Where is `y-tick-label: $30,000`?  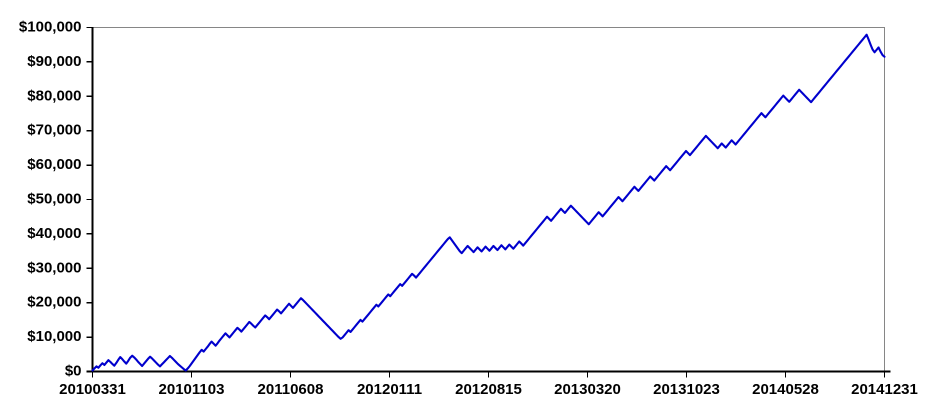
y-tick-label: $30,000 is located at coordinates (54, 267).